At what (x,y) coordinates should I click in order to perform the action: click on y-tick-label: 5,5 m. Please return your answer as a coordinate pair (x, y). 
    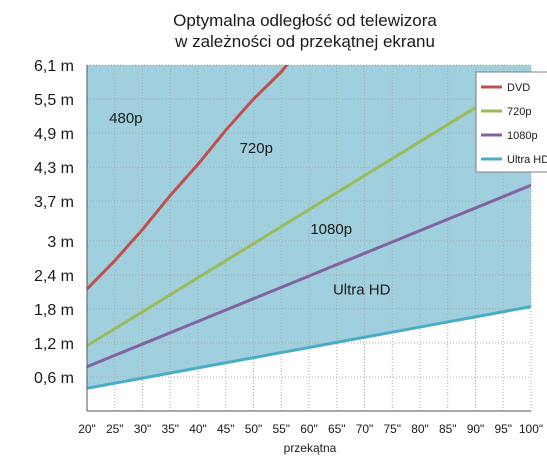
    Looking at the image, I should click on (54, 100).